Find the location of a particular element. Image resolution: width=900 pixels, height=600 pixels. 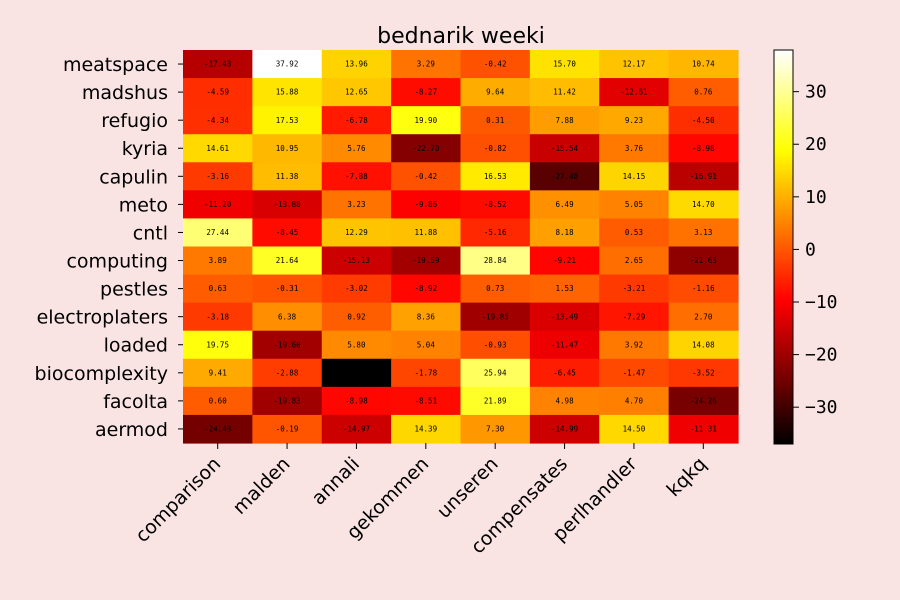

cell-value-label: -8.52 is located at coordinates (495, 204).